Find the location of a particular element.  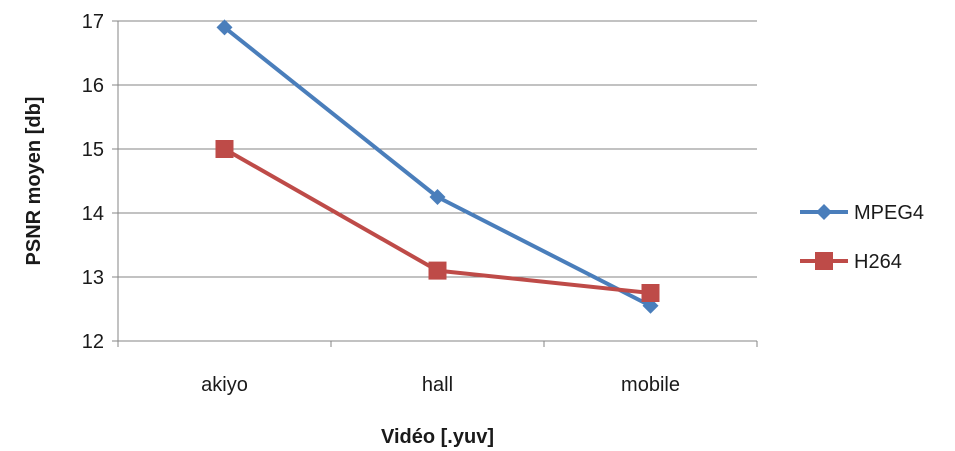

x-tick-label: hall is located at coordinates (437, 385).